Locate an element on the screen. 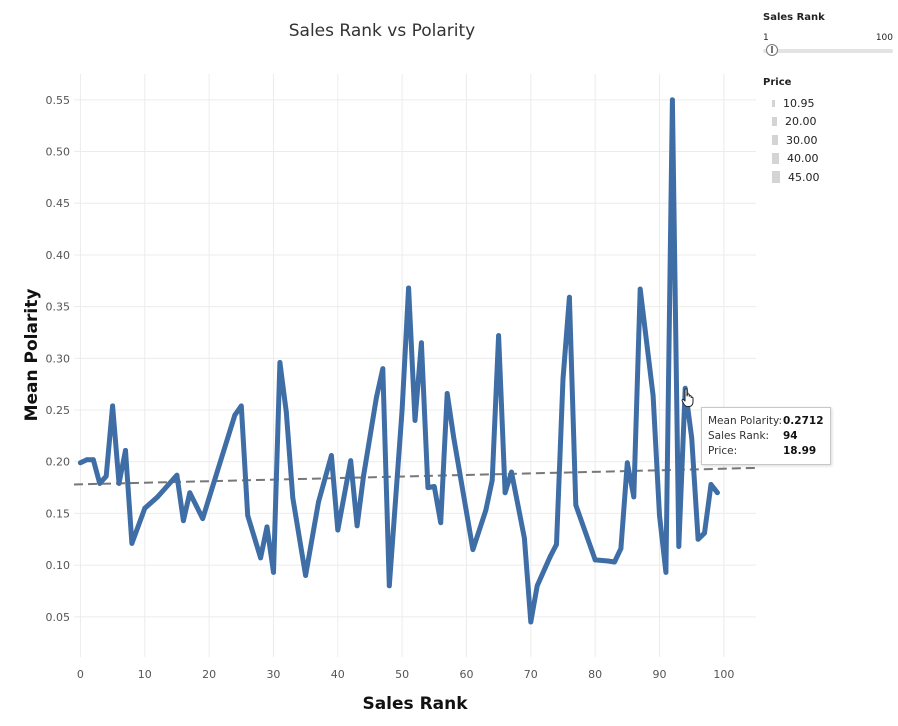  y-tick-label: 0.20 is located at coordinates (58, 462).